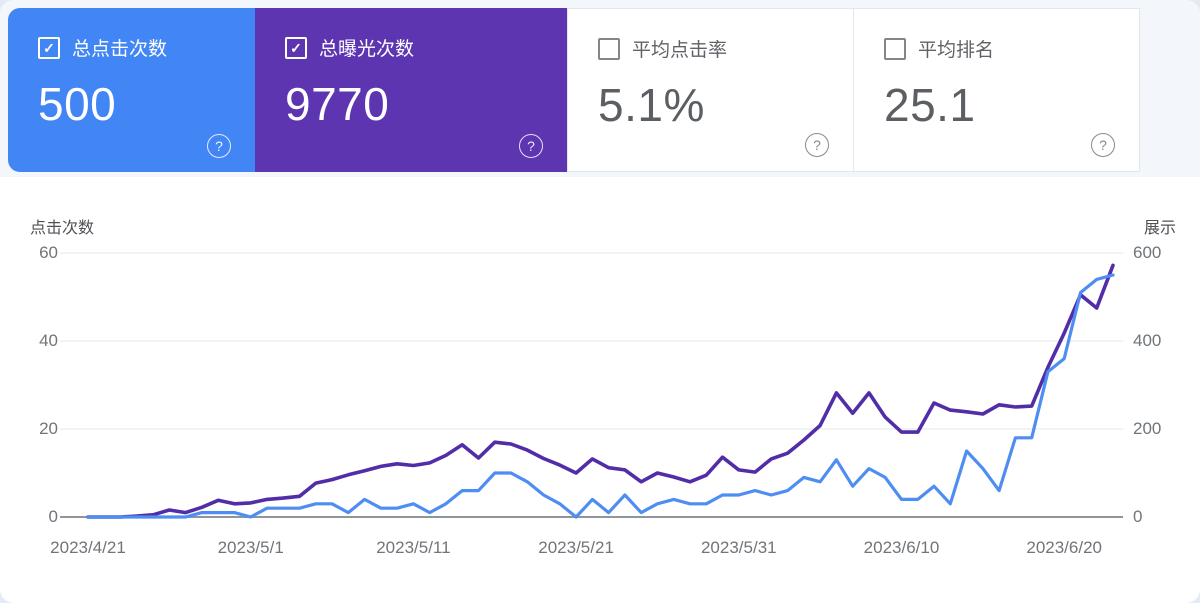 This screenshot has height=603, width=1200. I want to click on card-label-row: ✓ 总点击次数, so click(134, 47).